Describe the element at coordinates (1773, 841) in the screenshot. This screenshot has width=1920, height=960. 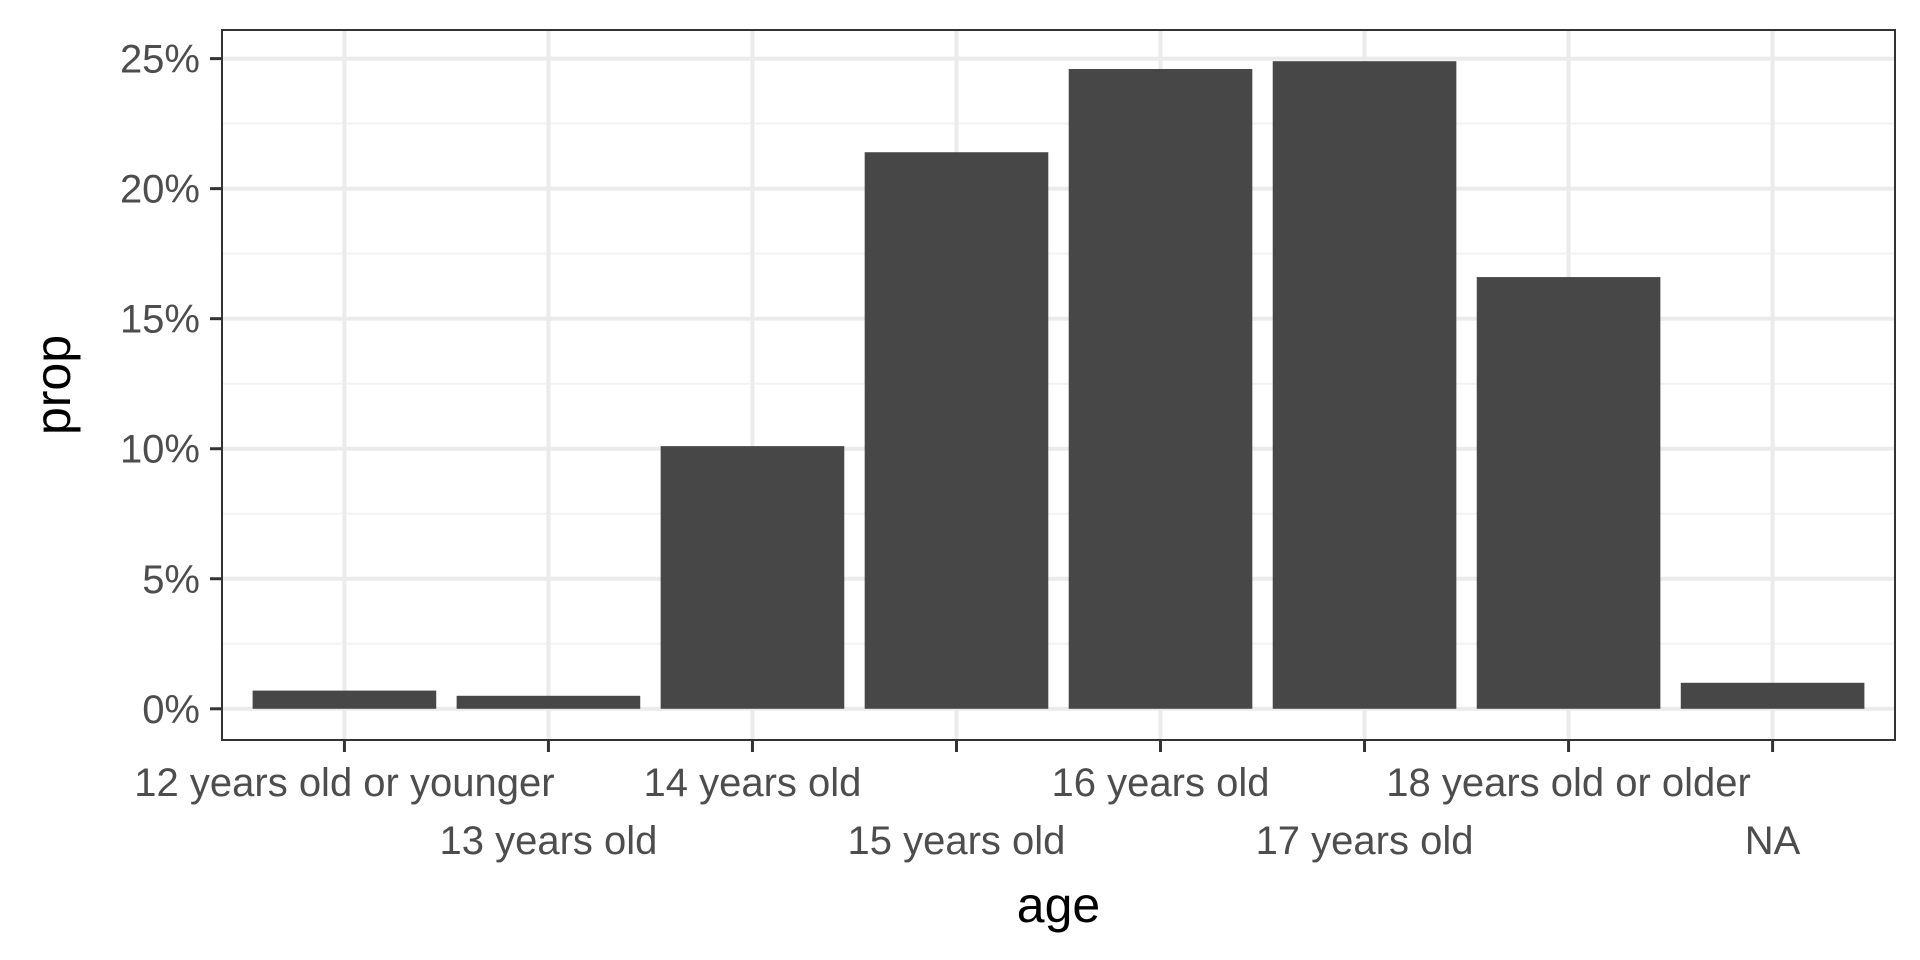
I see `x-tick-label: NA` at that location.